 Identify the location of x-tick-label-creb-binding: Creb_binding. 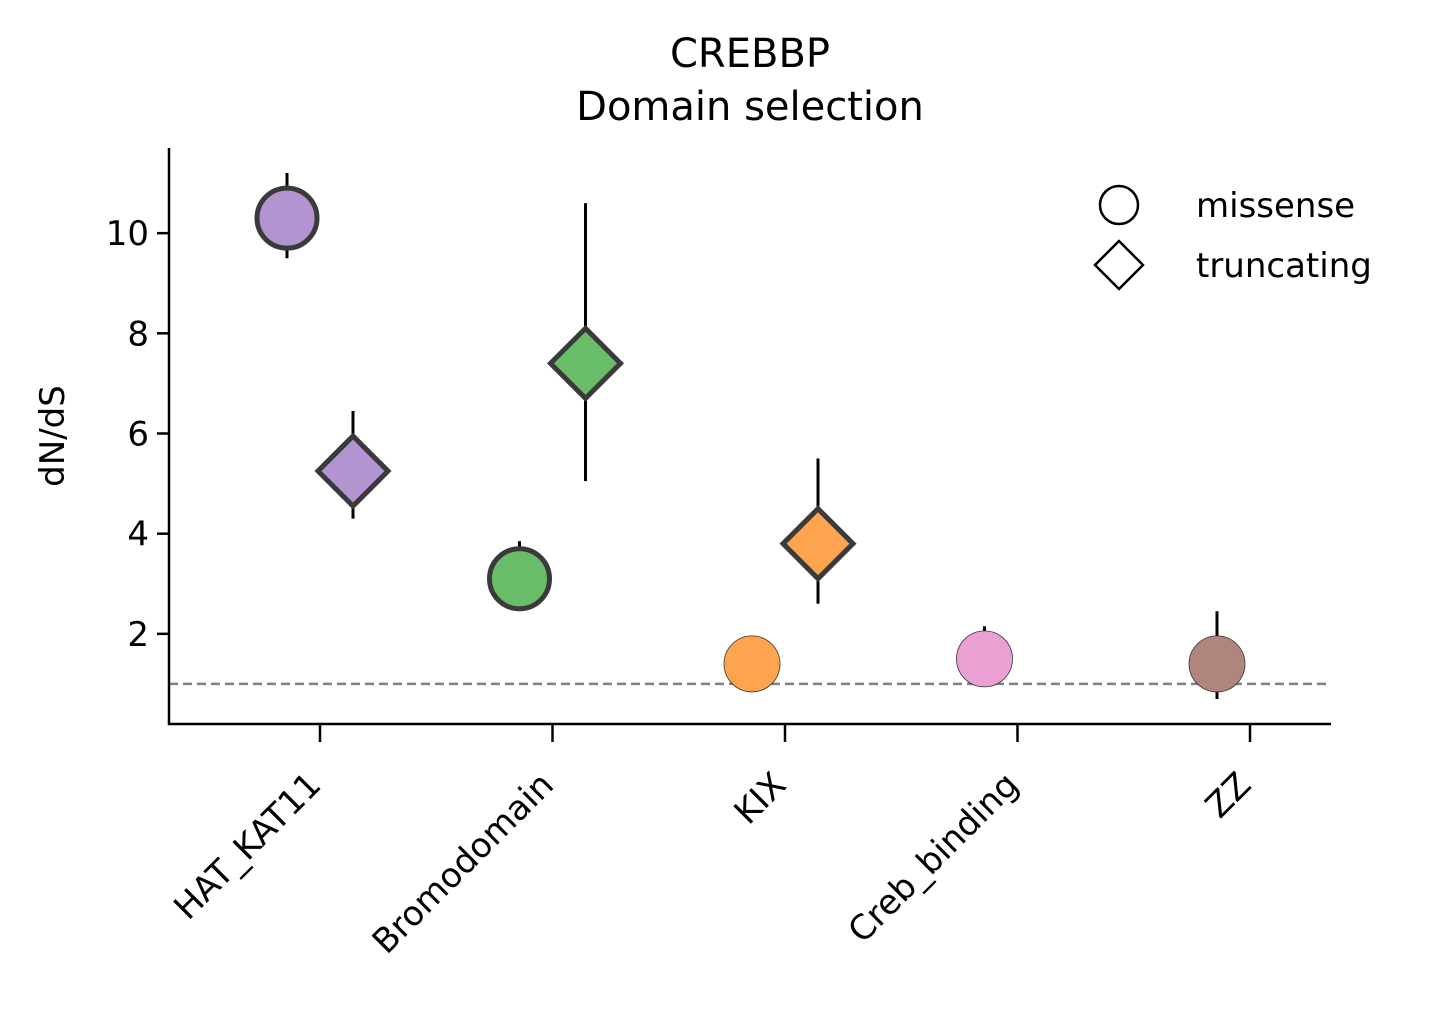
(934, 858).